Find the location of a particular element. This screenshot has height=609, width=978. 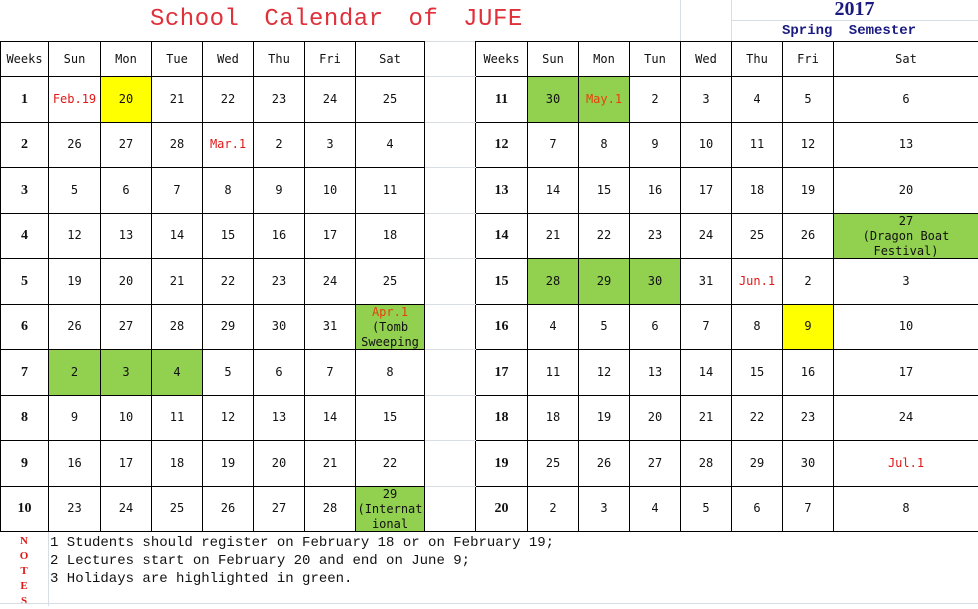

day-cell: 22 is located at coordinates (757, 418).